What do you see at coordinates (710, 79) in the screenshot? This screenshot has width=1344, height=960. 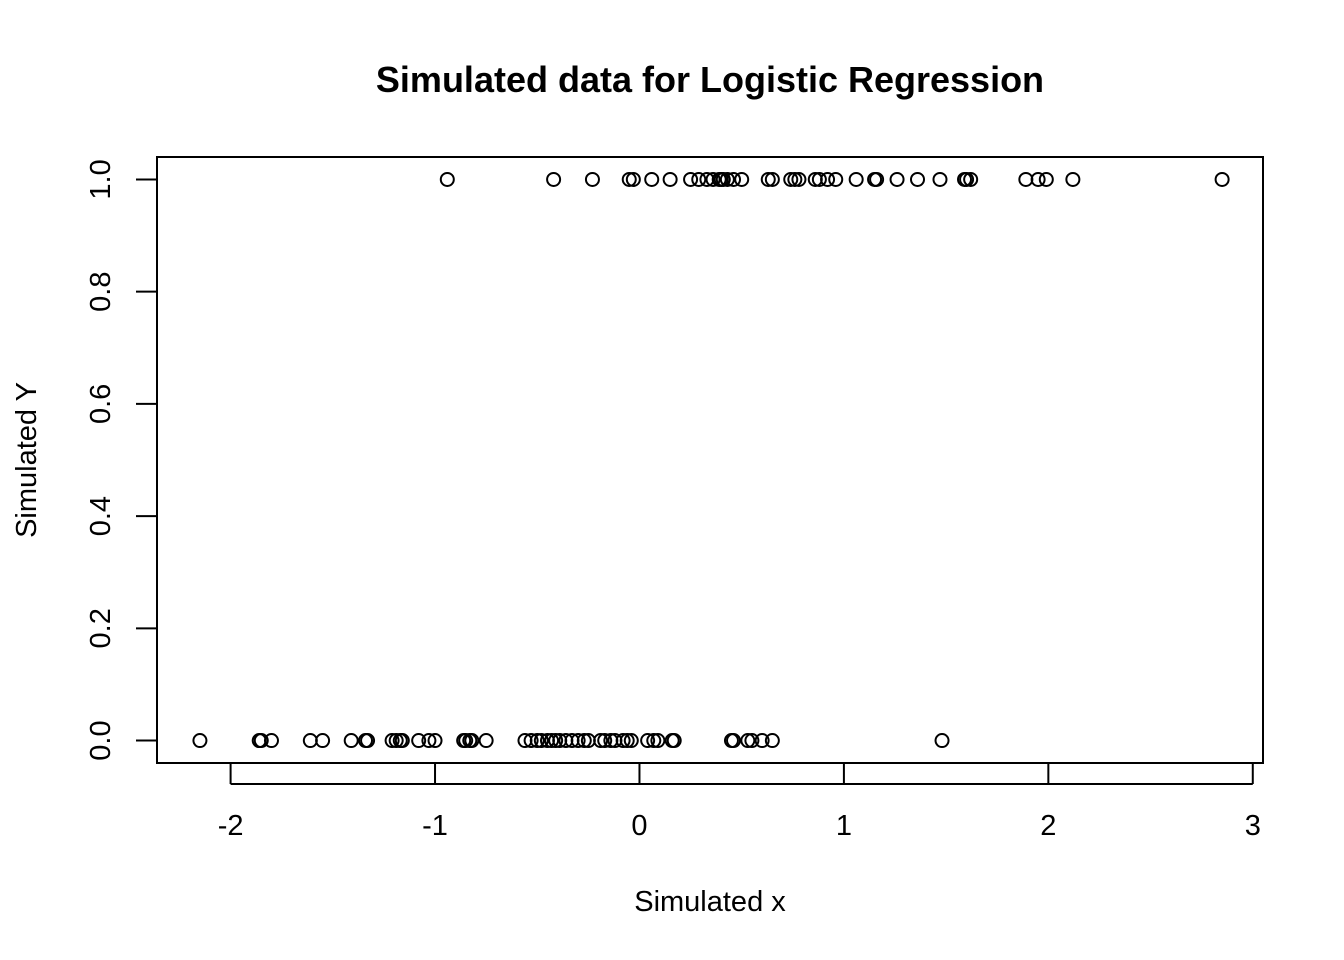 I see `chart-title: Simulated data for Logistic Regression` at bounding box center [710, 79].